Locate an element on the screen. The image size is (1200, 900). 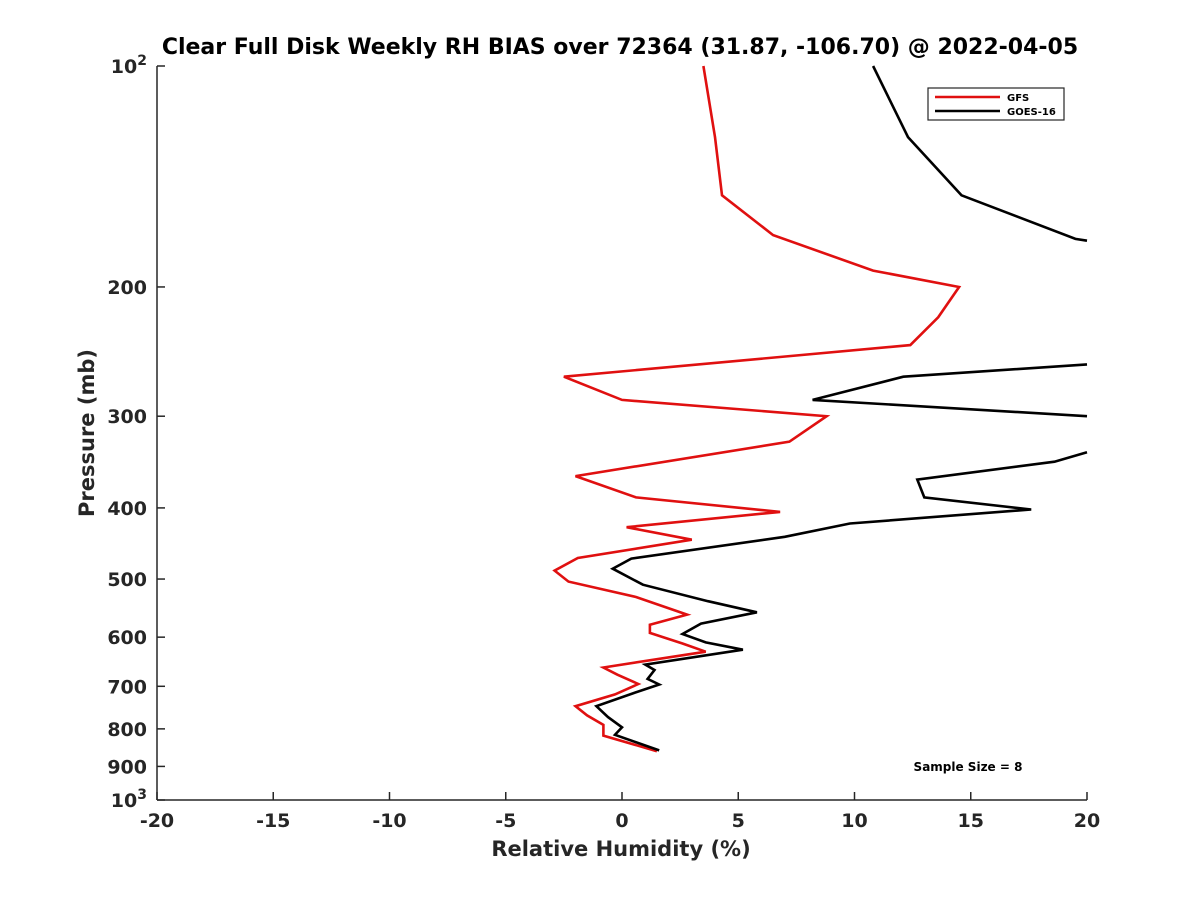
x-tick-label: 10 is located at coordinates (854, 821).